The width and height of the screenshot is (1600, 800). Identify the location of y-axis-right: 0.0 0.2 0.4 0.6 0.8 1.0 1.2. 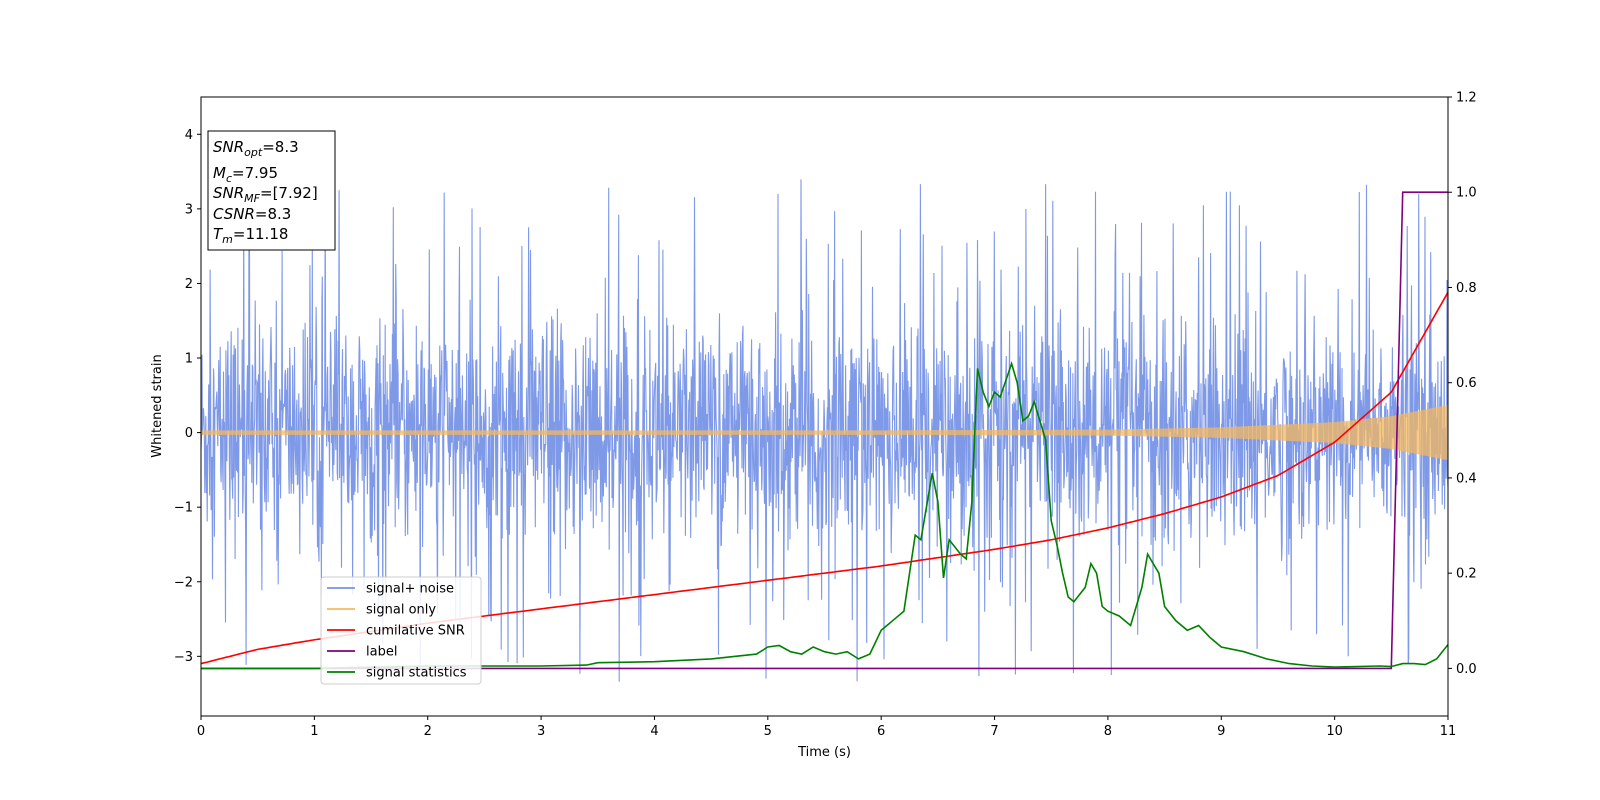
(1462, 384).